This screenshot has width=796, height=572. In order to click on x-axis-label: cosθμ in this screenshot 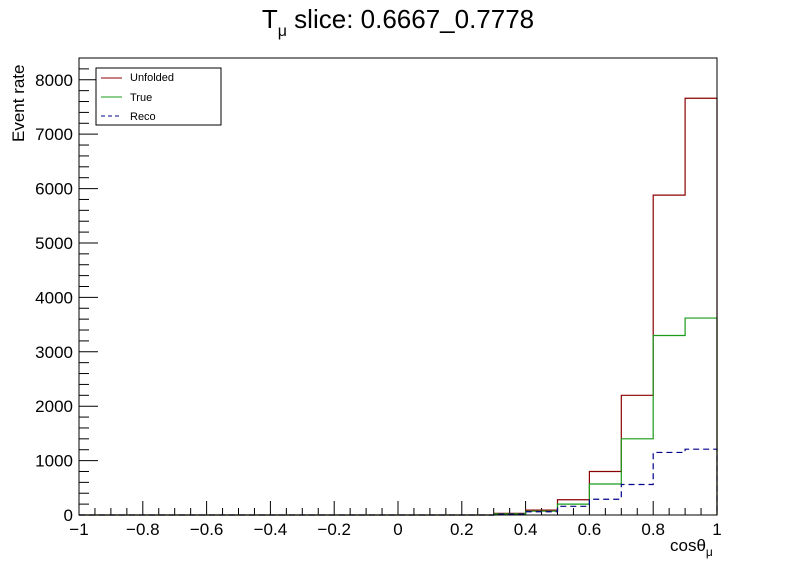, I will do `click(691, 547)`.